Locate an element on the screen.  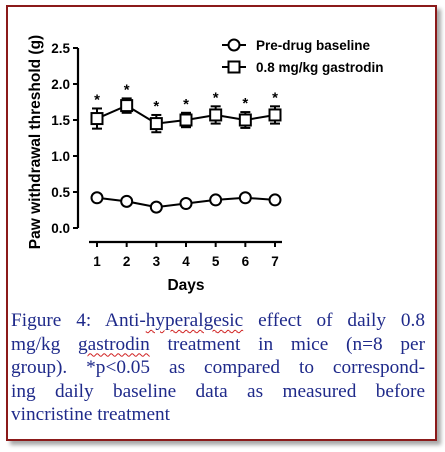
x-tick-label: 4 is located at coordinates (186, 261).